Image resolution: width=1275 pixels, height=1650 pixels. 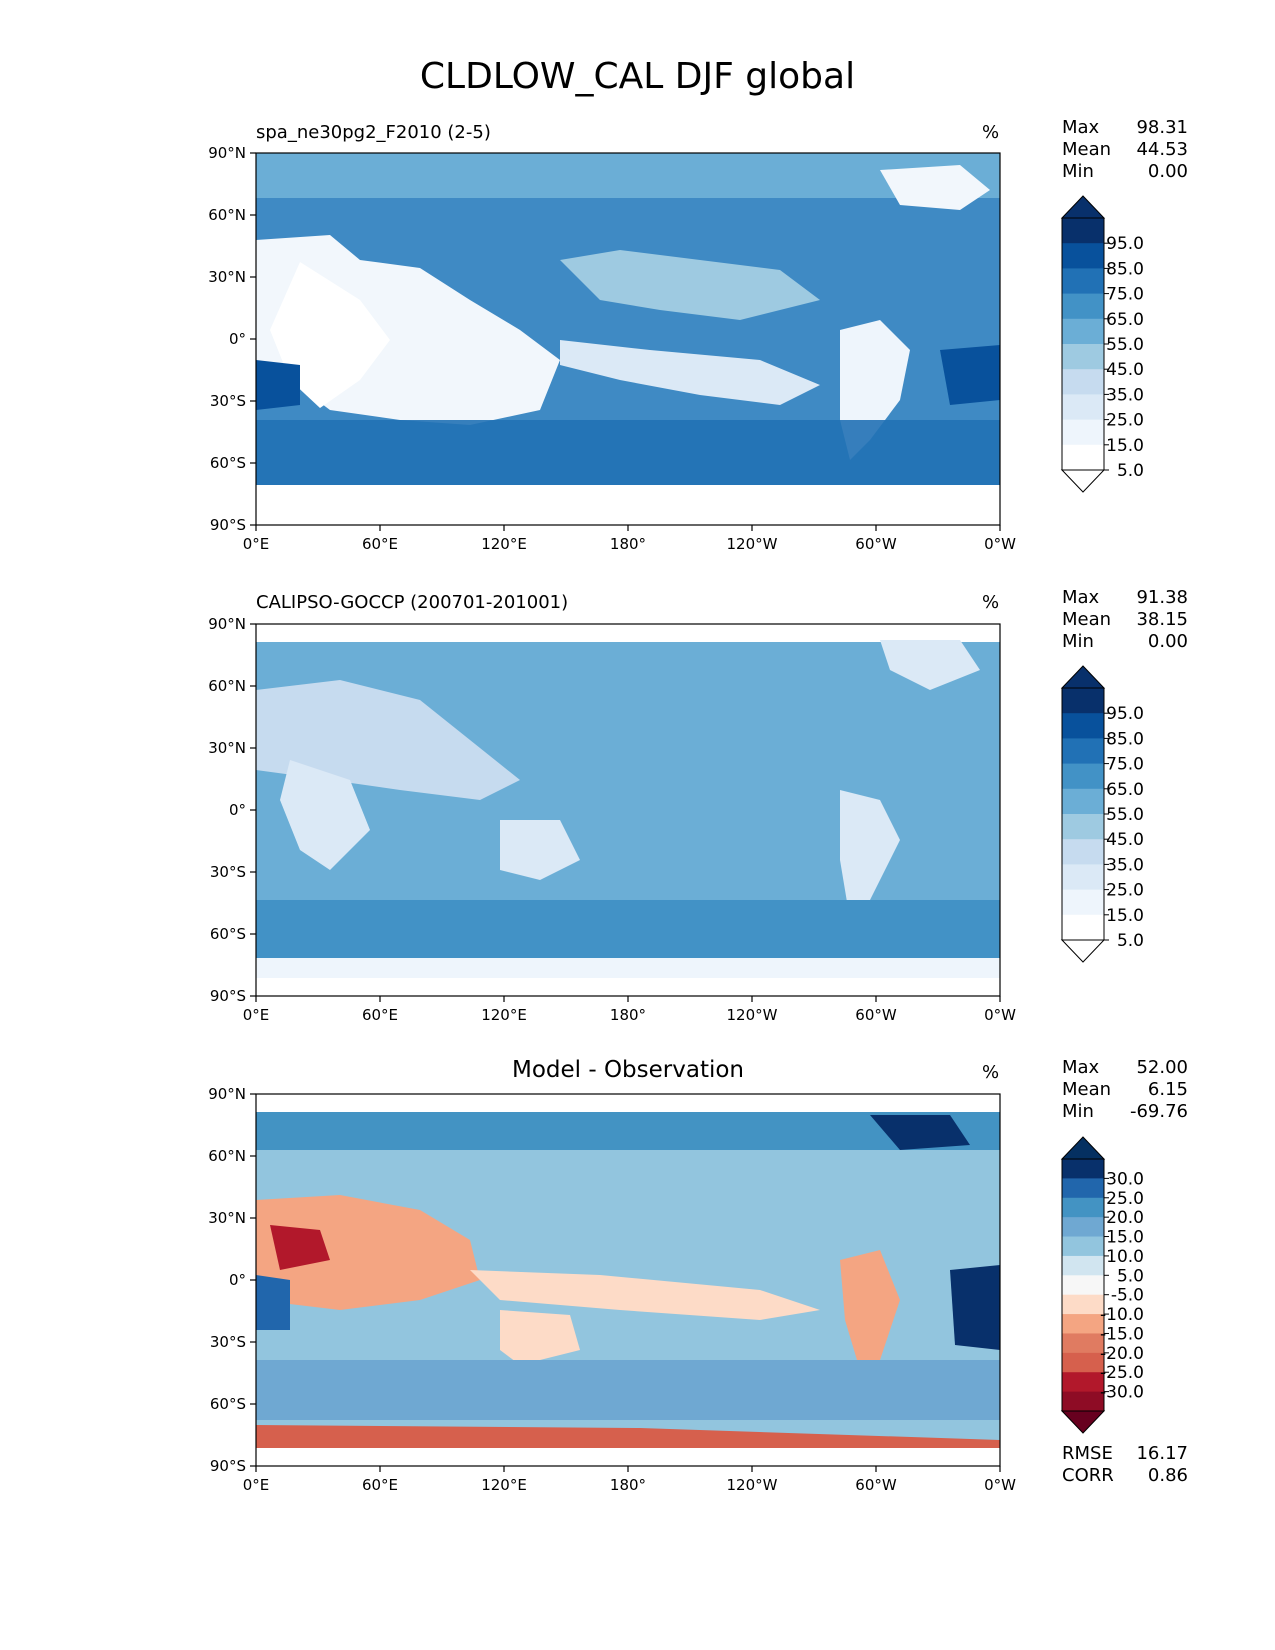 I want to click on lon-tick-label: 60°E, so click(x=380, y=544).